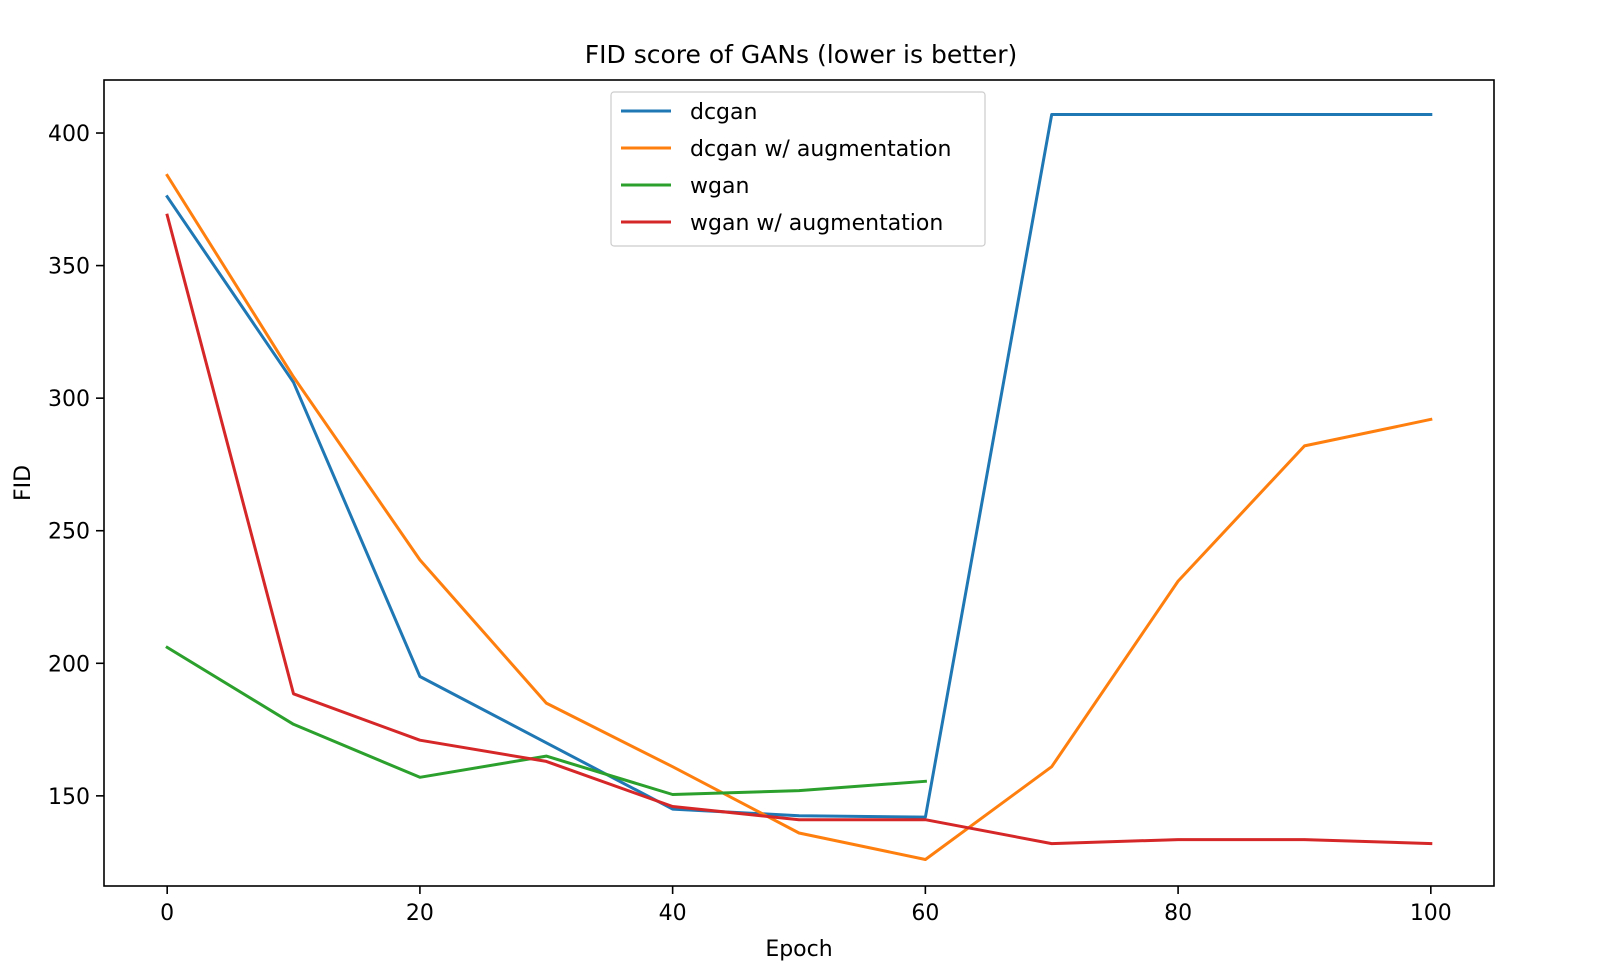 The height and width of the screenshot is (972, 1600). I want to click on x-axis-ticks: 0 20 40 60 80 100, so click(806, 906).